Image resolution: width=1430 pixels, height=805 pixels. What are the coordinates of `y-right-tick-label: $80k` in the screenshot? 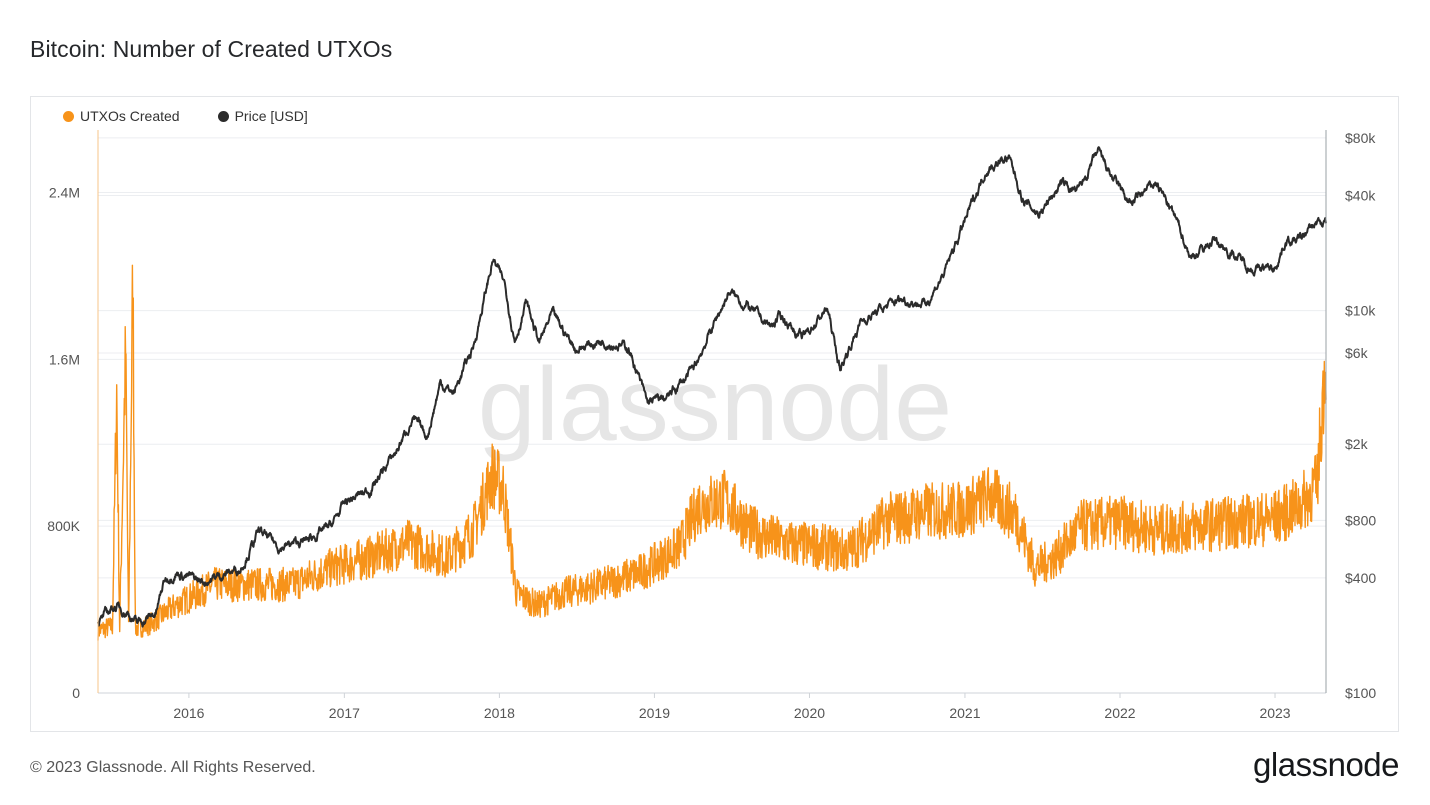 It's located at (1360, 138).